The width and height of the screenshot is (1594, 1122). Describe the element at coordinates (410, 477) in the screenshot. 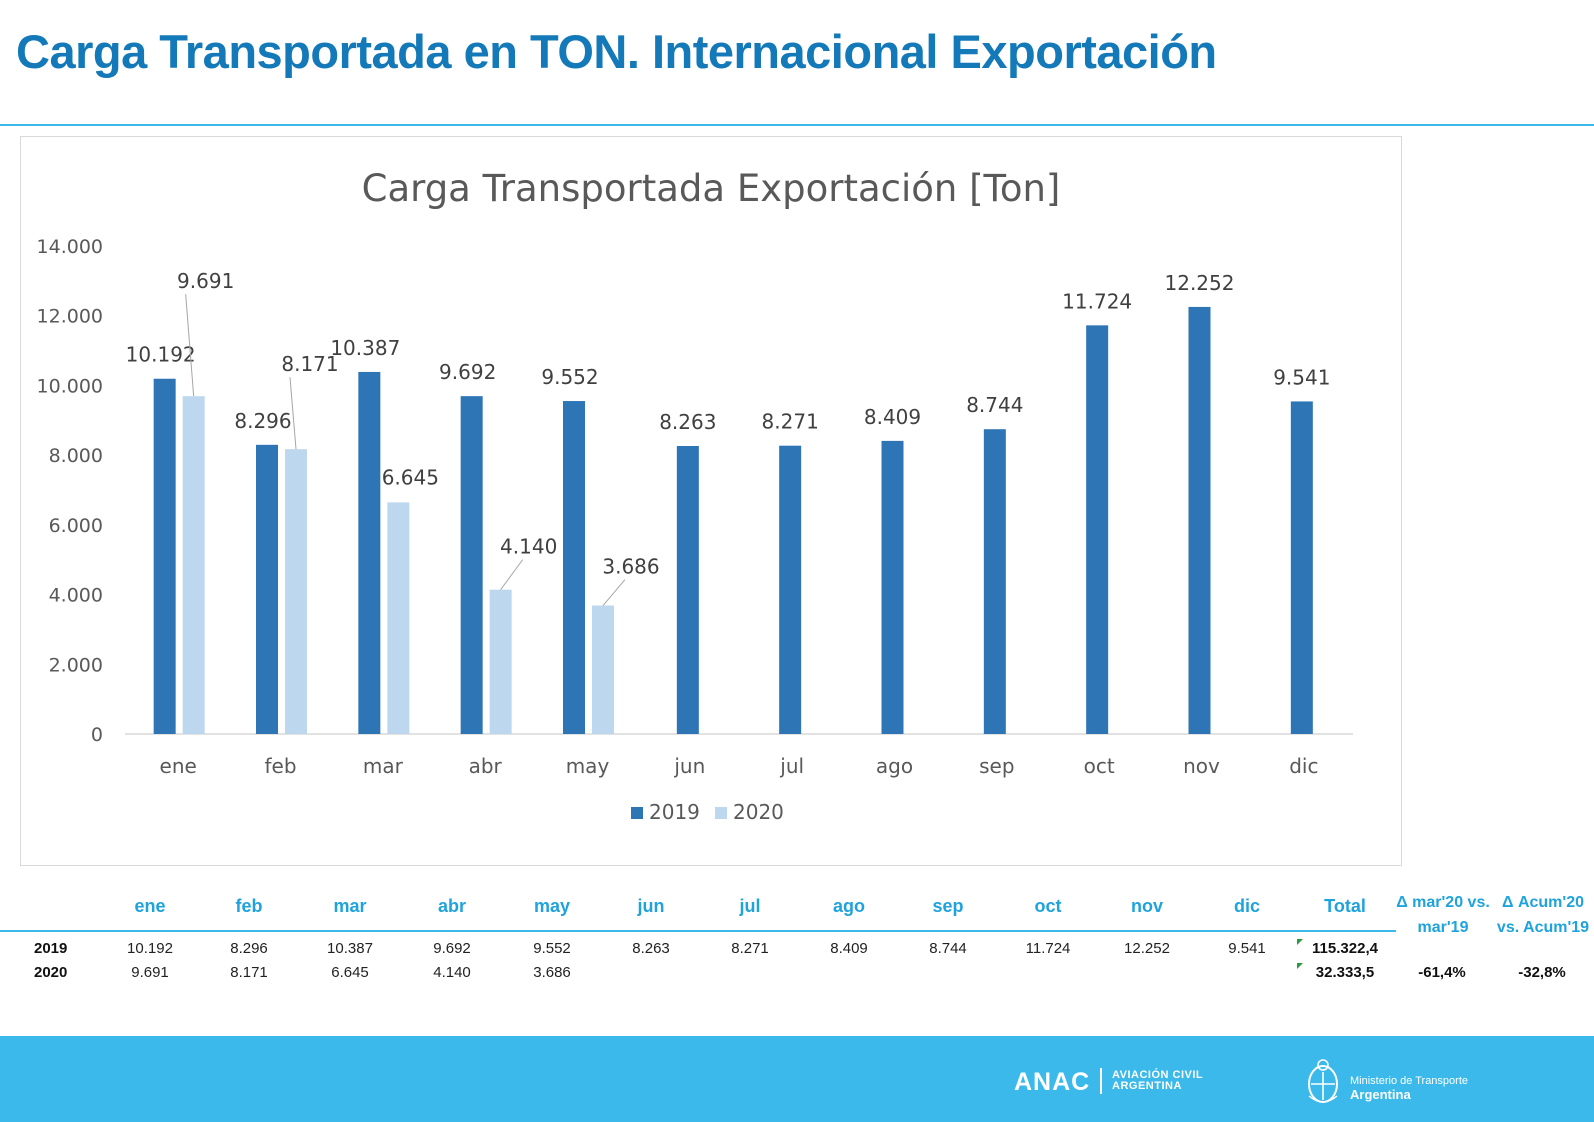

I see `data-label-2020: 6.645` at that location.